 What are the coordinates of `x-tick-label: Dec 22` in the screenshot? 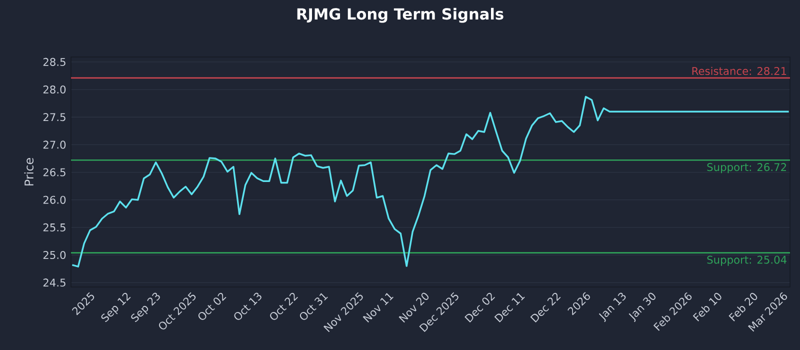 It's located at (545, 307).